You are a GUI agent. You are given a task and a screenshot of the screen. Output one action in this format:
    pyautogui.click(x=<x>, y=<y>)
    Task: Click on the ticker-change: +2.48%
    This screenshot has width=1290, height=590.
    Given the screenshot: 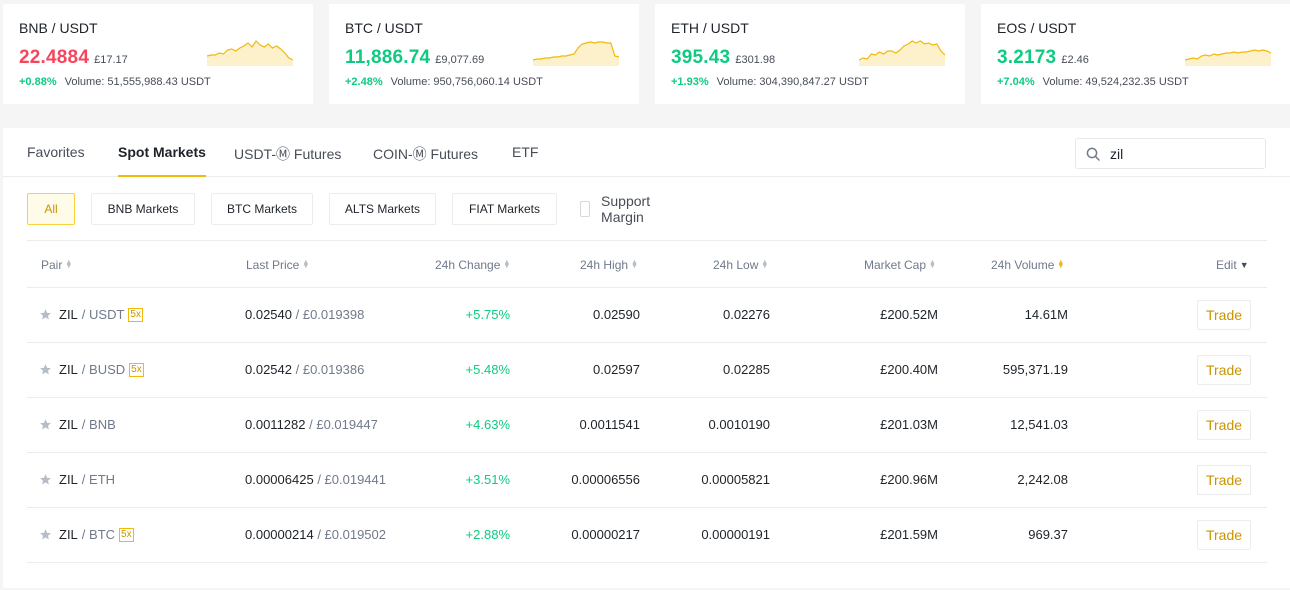 What is the action you would take?
    pyautogui.click(x=364, y=82)
    